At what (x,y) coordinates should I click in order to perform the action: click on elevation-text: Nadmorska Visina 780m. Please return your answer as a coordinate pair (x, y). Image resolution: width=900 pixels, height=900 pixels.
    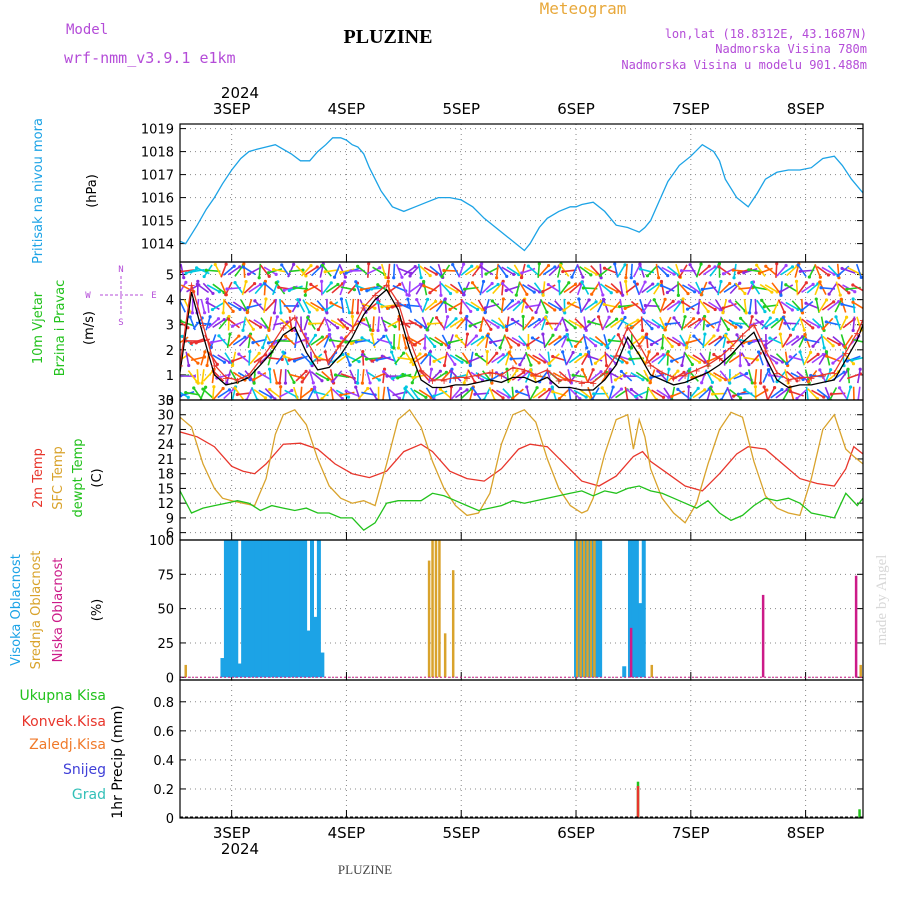
    Looking at the image, I should click on (791, 49).